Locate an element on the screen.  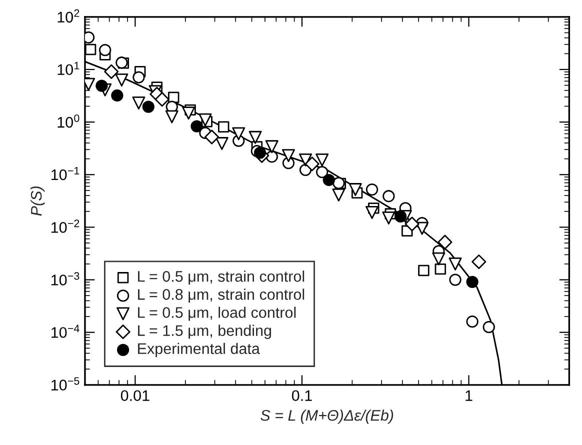
y-axis-title: P(S) is located at coordinates (37, 201).